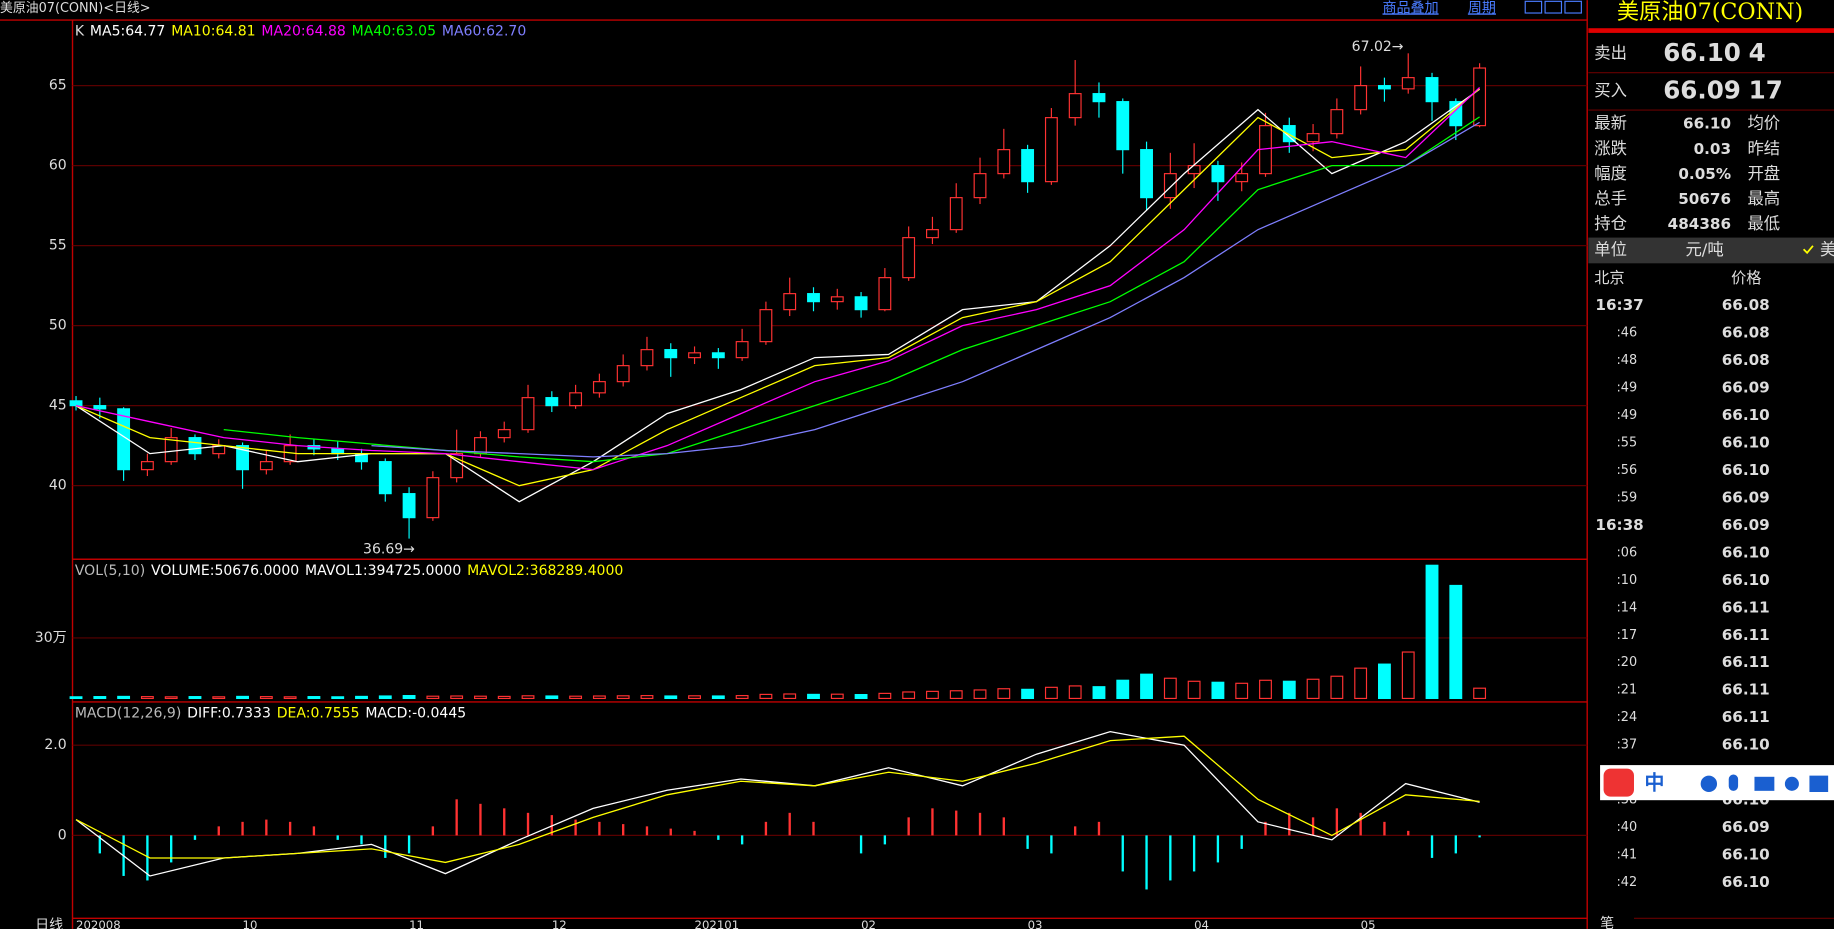  Describe the element at coordinates (1763, 148) in the screenshot. I see `quote-label: 昨结` at that location.